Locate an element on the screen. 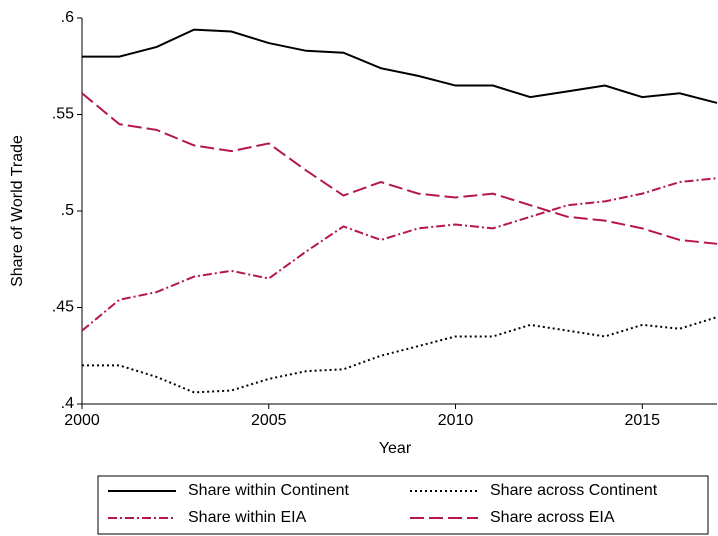  legend-box is located at coordinates (403, 505).